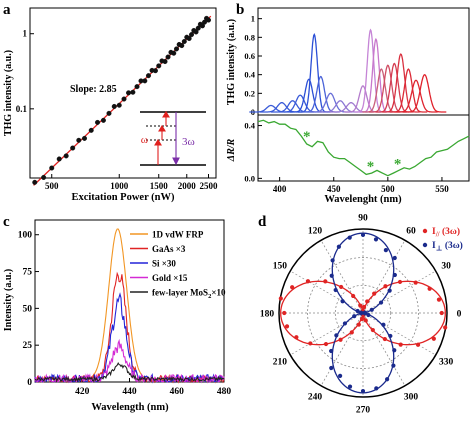 The width and height of the screenshot is (474, 422). What do you see at coordinates (267, 315) in the screenshot?
I see `d-angle-label: 180` at bounding box center [267, 315].